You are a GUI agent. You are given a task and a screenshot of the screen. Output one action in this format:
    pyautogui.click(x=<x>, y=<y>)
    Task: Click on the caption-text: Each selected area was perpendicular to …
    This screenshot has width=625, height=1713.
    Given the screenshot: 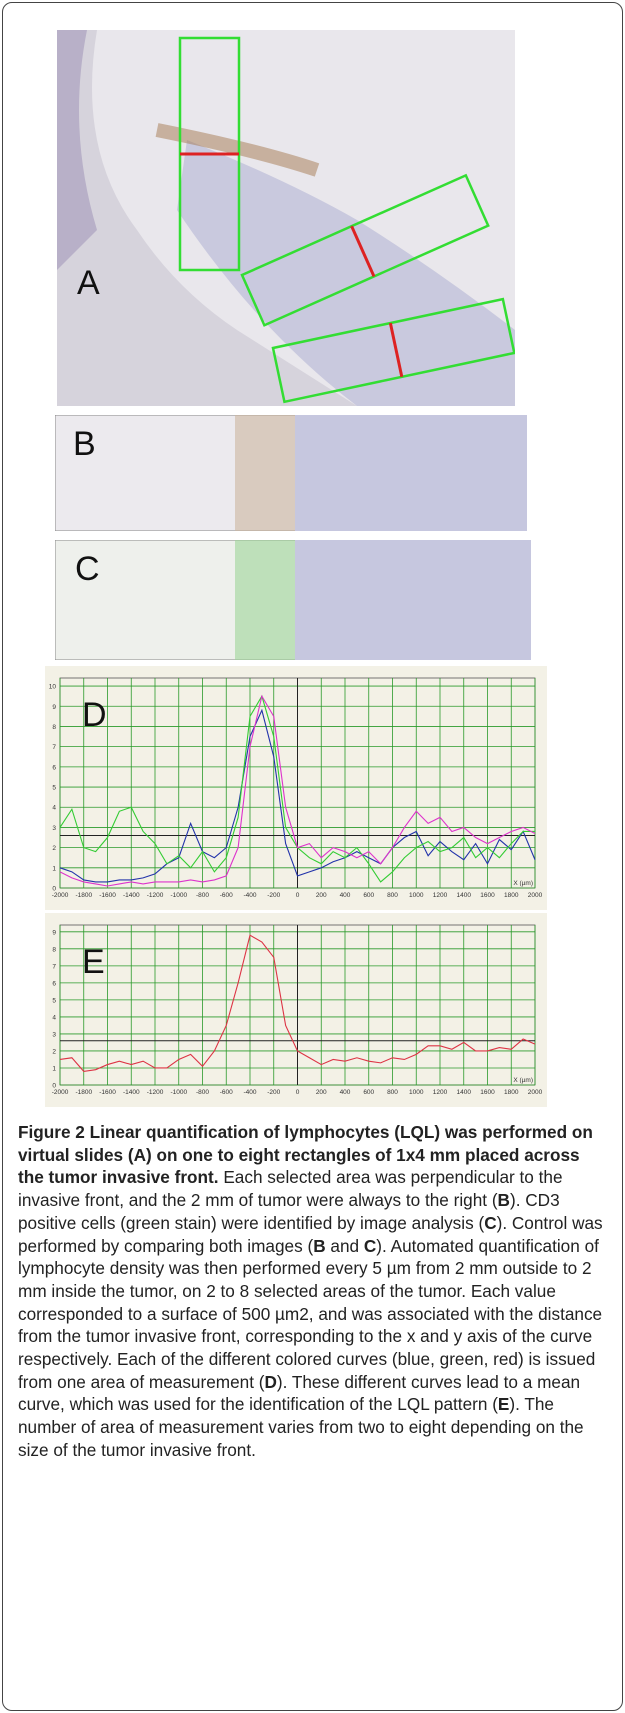 What is the action you would take?
    pyautogui.click(x=290, y=1189)
    